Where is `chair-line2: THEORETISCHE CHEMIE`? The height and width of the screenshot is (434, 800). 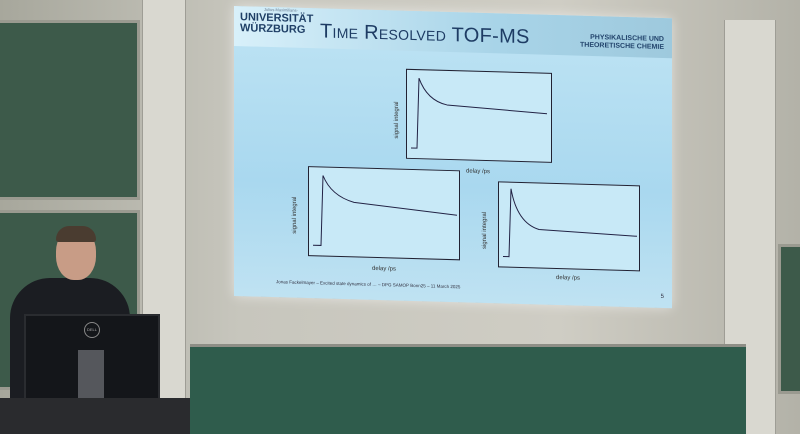 chair-line2: THEORETISCHE CHEMIE is located at coordinates (621, 46).